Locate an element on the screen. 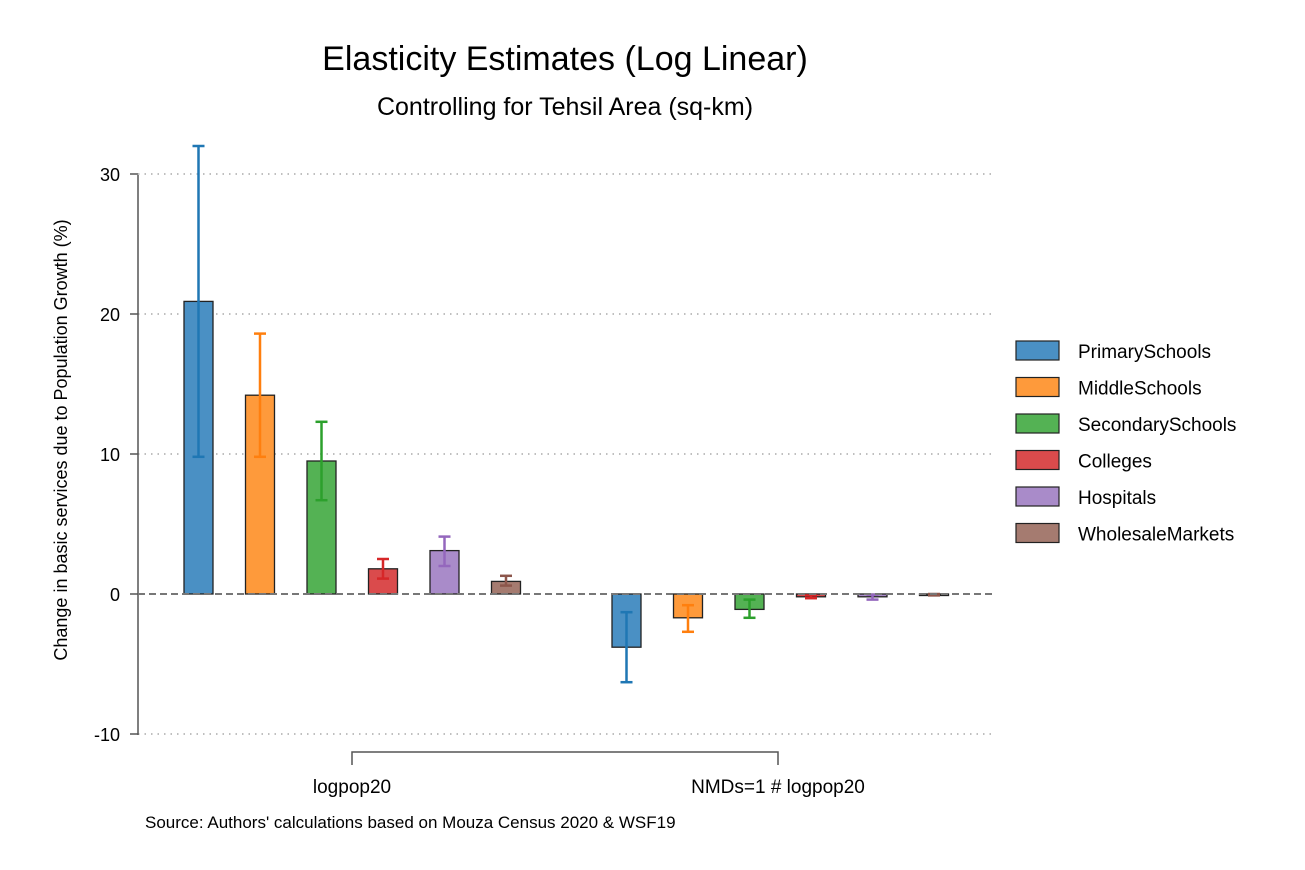 The width and height of the screenshot is (1305, 870). legend-label: Hospitals is located at coordinates (1117, 498).